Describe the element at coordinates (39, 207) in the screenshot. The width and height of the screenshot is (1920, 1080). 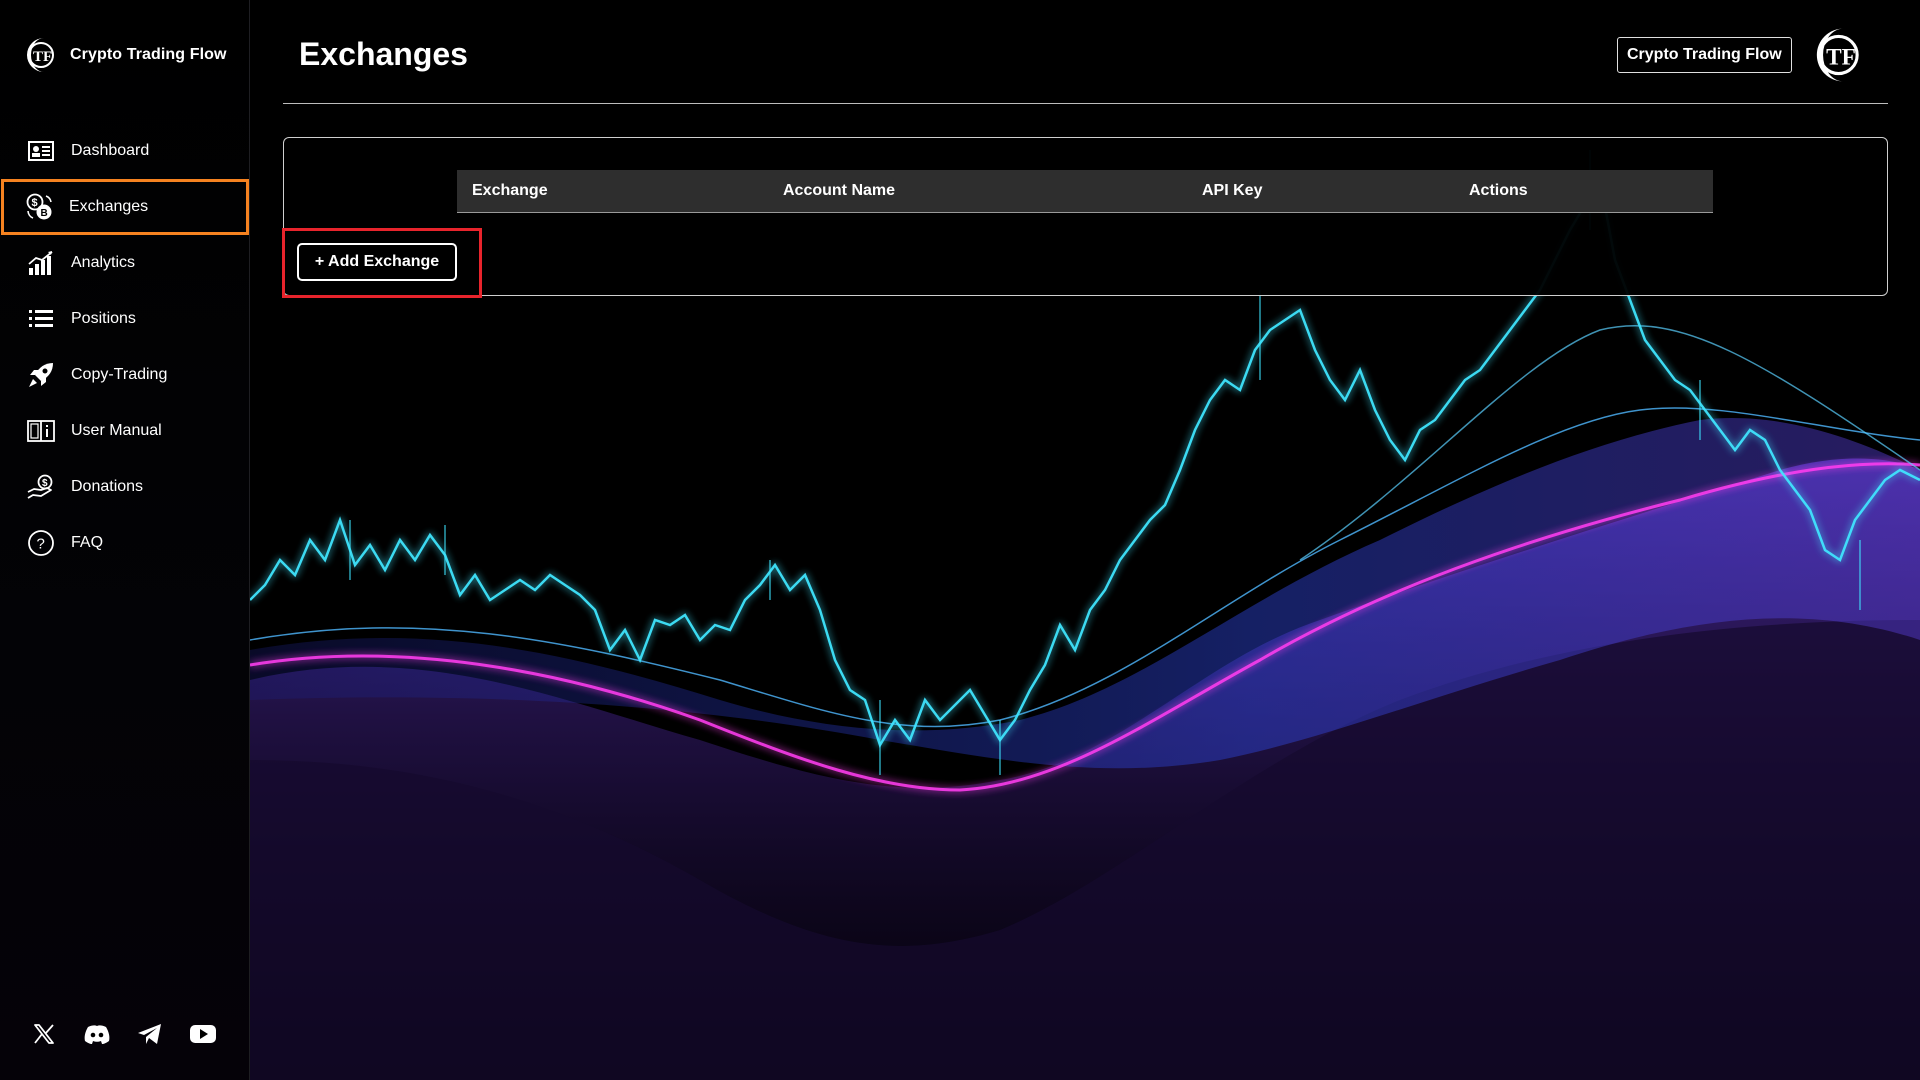
I see `exchange-coins-icon: $ B` at that location.